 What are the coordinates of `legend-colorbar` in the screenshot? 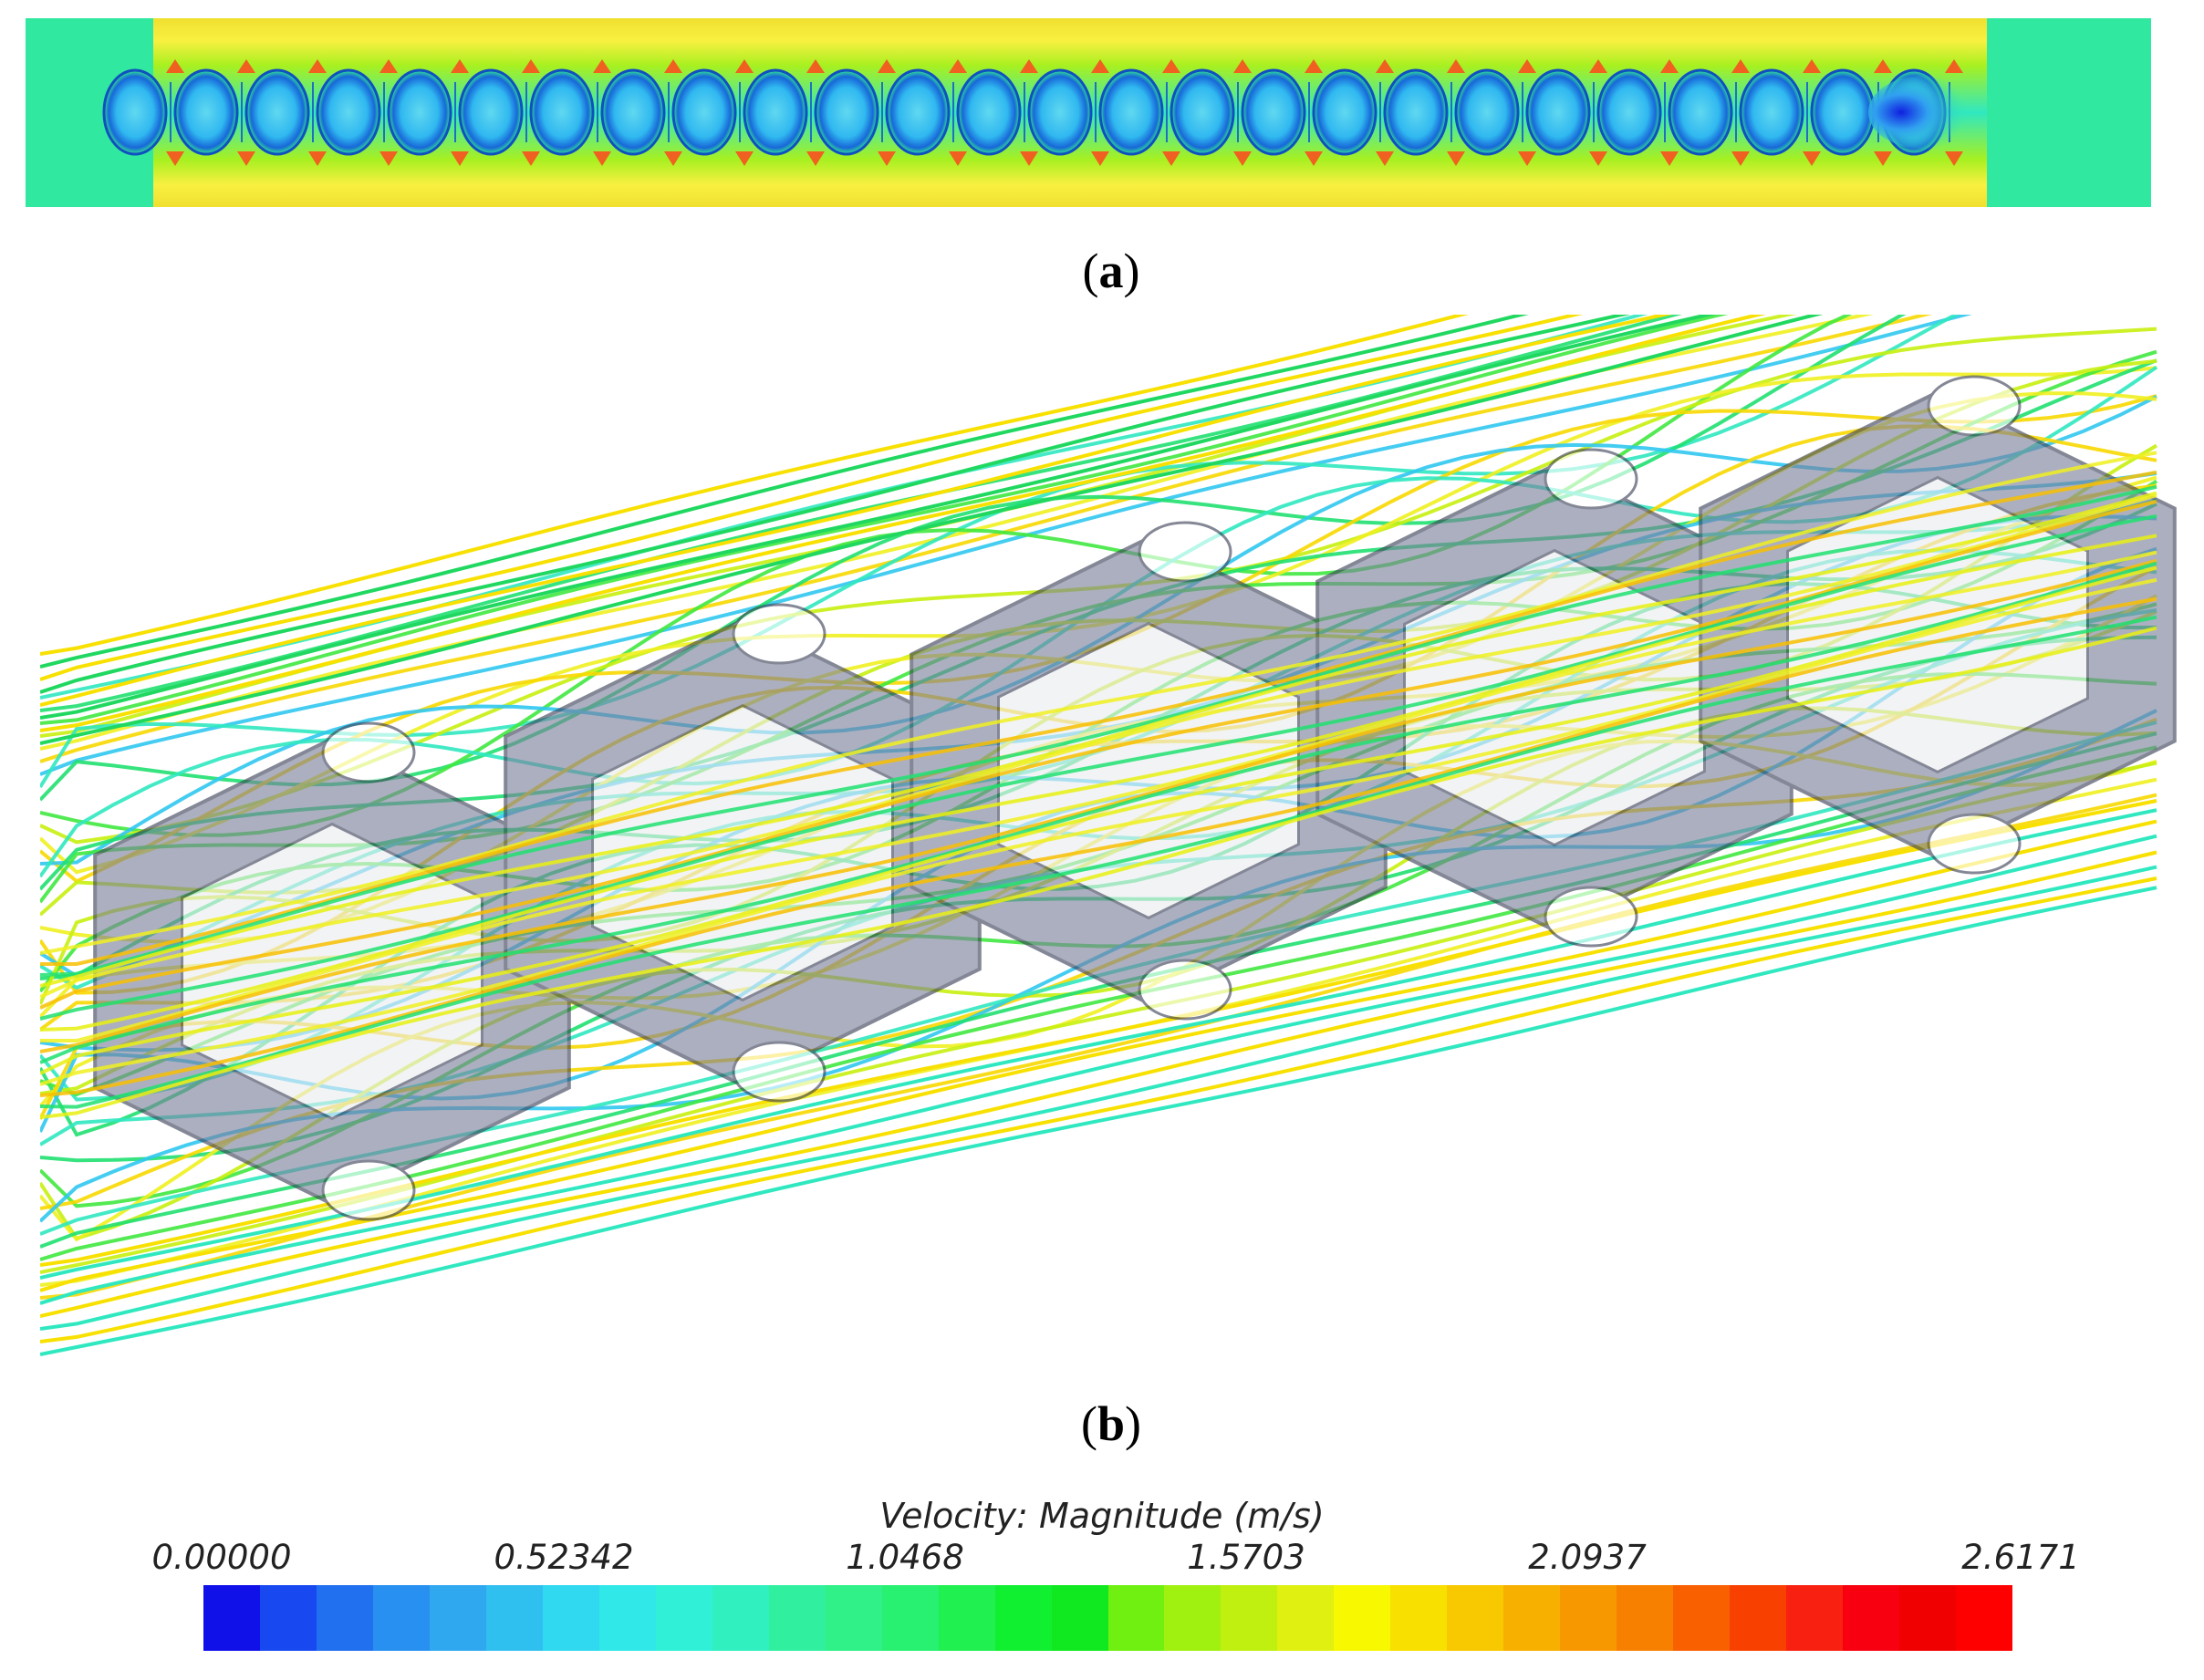 It's located at (1107, 1618).